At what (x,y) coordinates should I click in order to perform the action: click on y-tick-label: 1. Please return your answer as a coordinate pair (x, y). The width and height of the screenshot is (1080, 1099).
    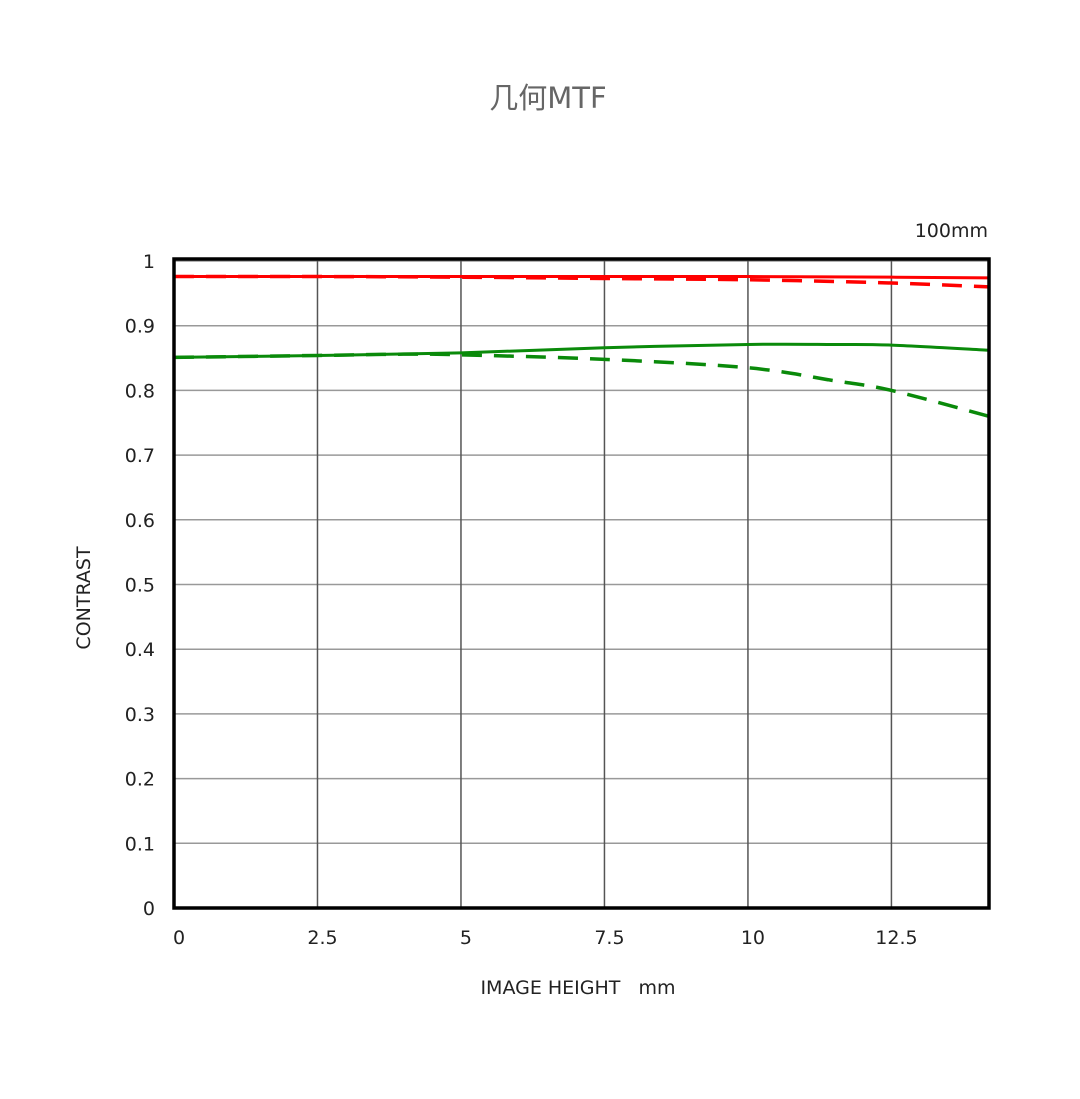
    Looking at the image, I should click on (149, 262).